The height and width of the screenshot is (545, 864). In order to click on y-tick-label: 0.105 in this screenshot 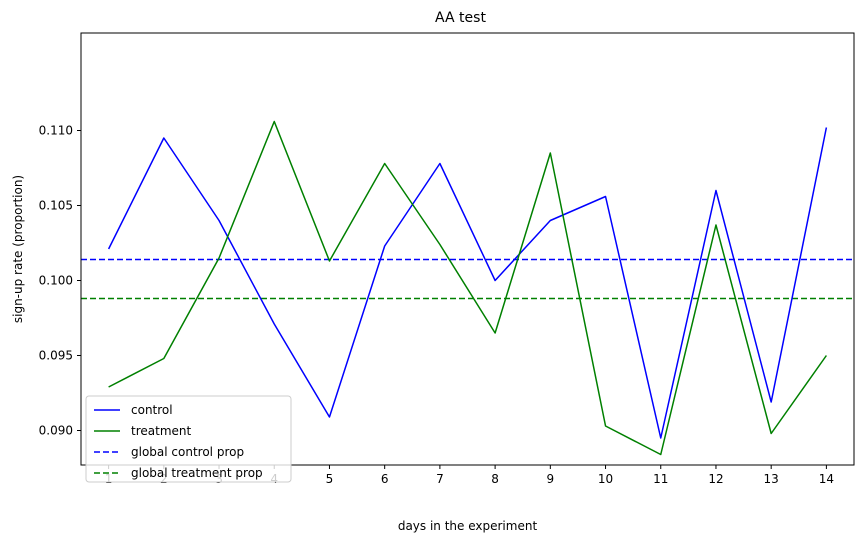, I will do `click(56, 206)`.